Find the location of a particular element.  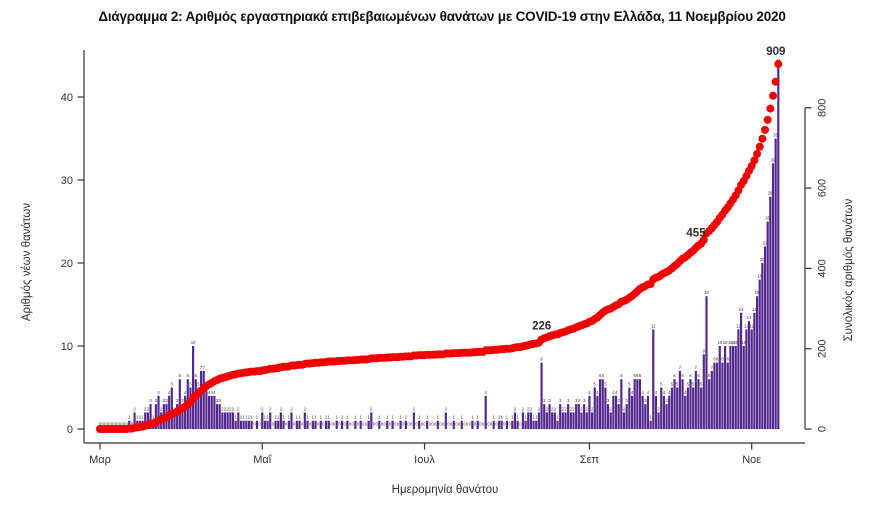

y-left-tick-label: 10 is located at coordinates (67, 347).